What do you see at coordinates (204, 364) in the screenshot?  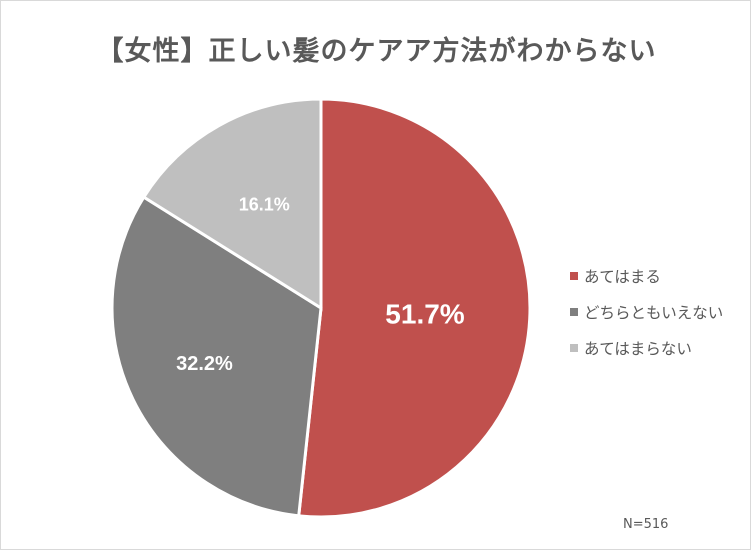 I see `slice-label: 32.2%` at bounding box center [204, 364].